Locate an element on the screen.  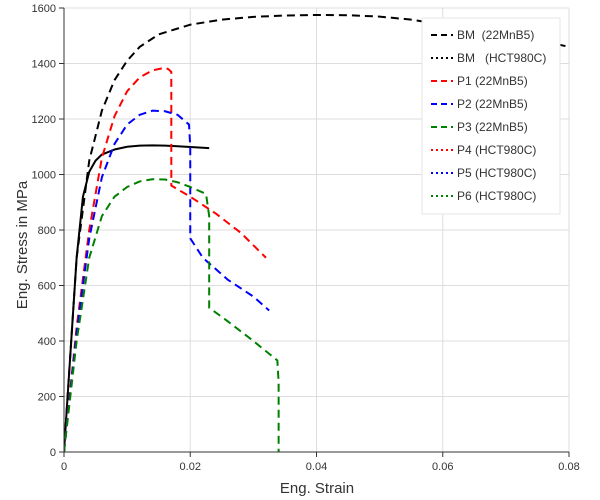
y-tick-label: 400 is located at coordinates (47, 342).